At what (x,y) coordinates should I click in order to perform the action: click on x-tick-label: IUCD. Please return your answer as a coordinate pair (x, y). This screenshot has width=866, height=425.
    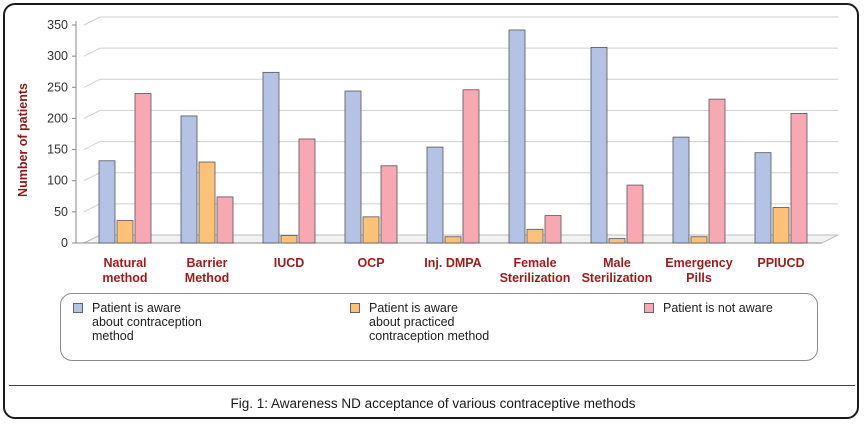
    Looking at the image, I should click on (289, 263).